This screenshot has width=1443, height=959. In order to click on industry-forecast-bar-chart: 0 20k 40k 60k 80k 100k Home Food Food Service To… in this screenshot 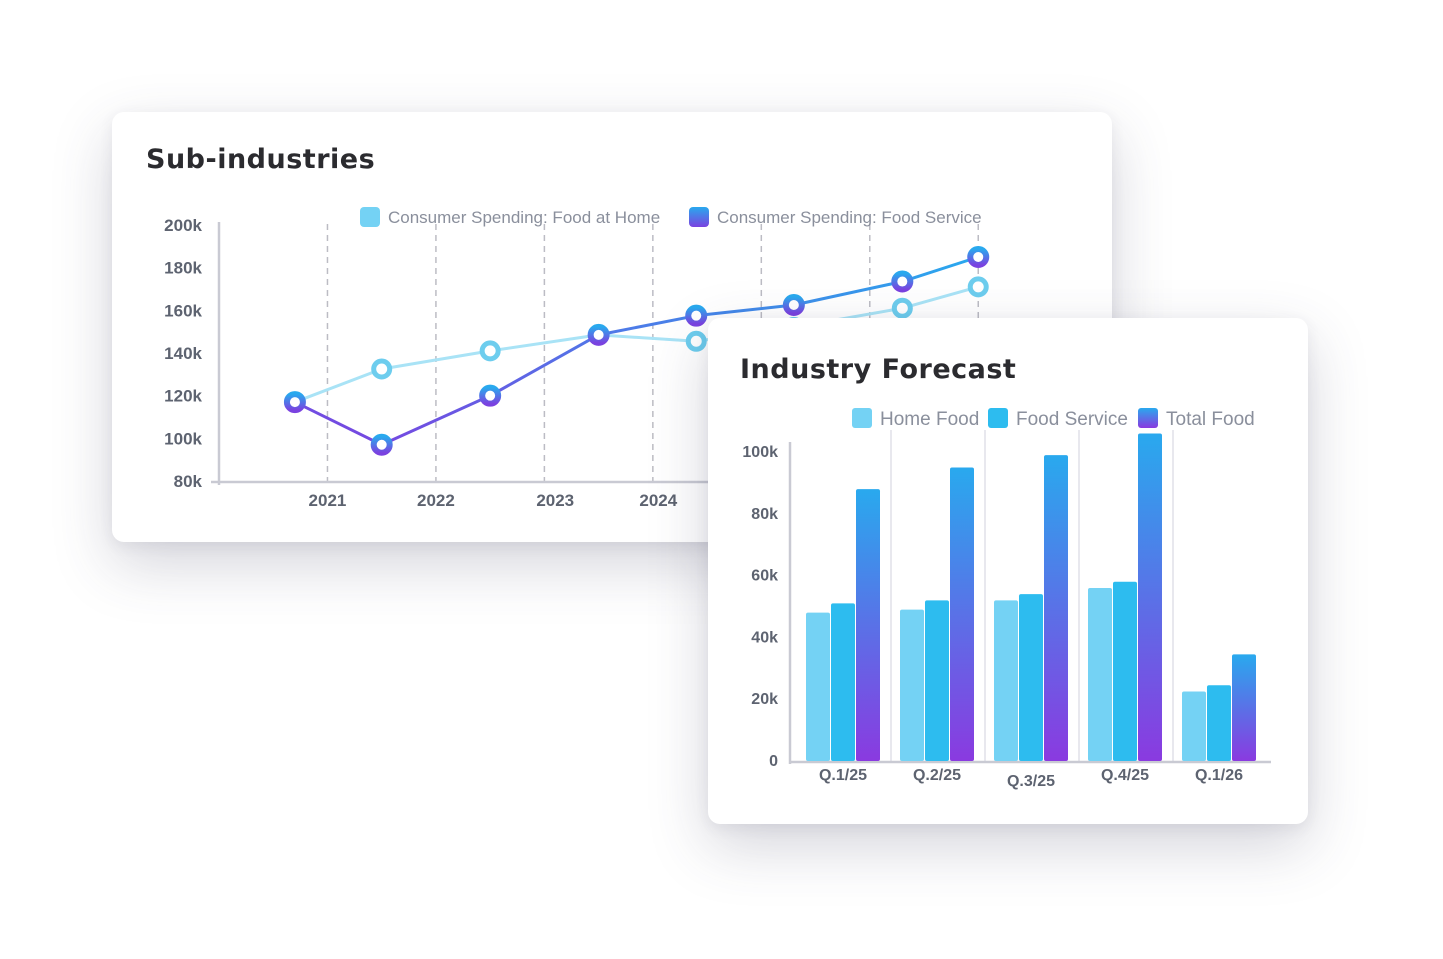, I will do `click(1006, 599)`.